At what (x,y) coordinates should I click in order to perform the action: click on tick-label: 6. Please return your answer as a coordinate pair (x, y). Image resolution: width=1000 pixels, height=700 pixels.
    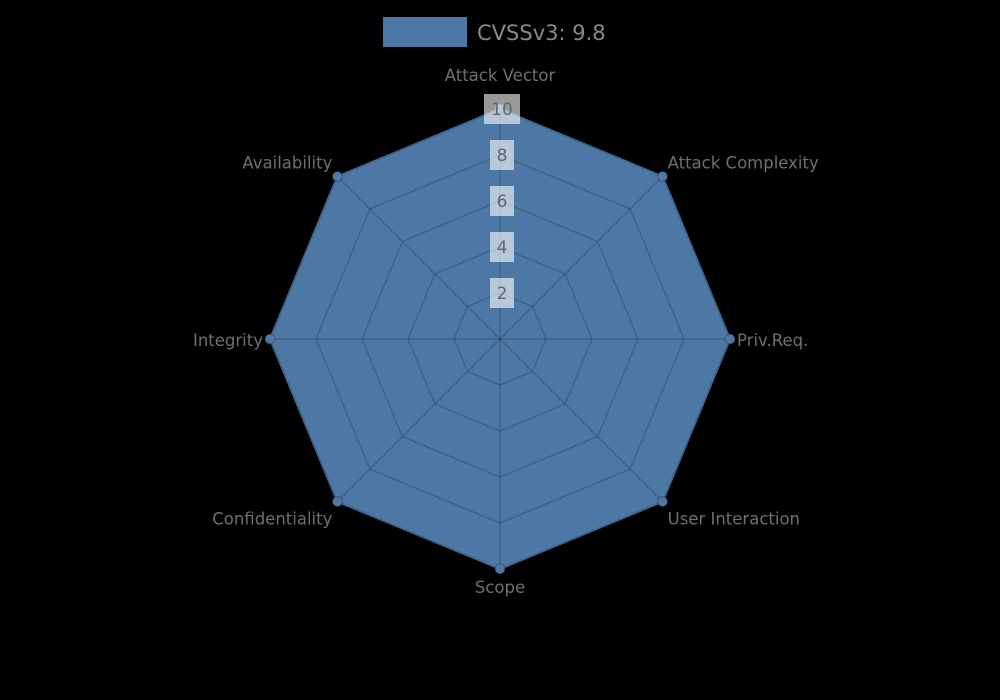
    Looking at the image, I should click on (502, 202).